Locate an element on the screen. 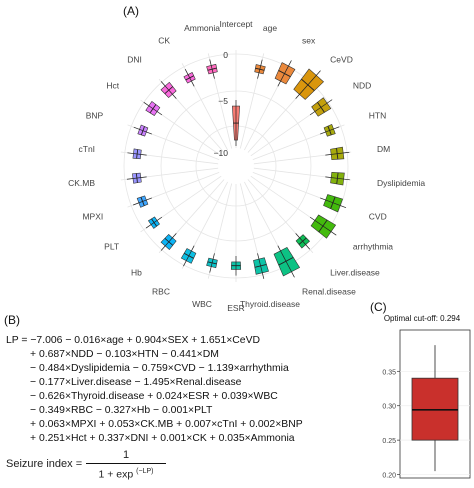  category-label: WBC is located at coordinates (202, 304).